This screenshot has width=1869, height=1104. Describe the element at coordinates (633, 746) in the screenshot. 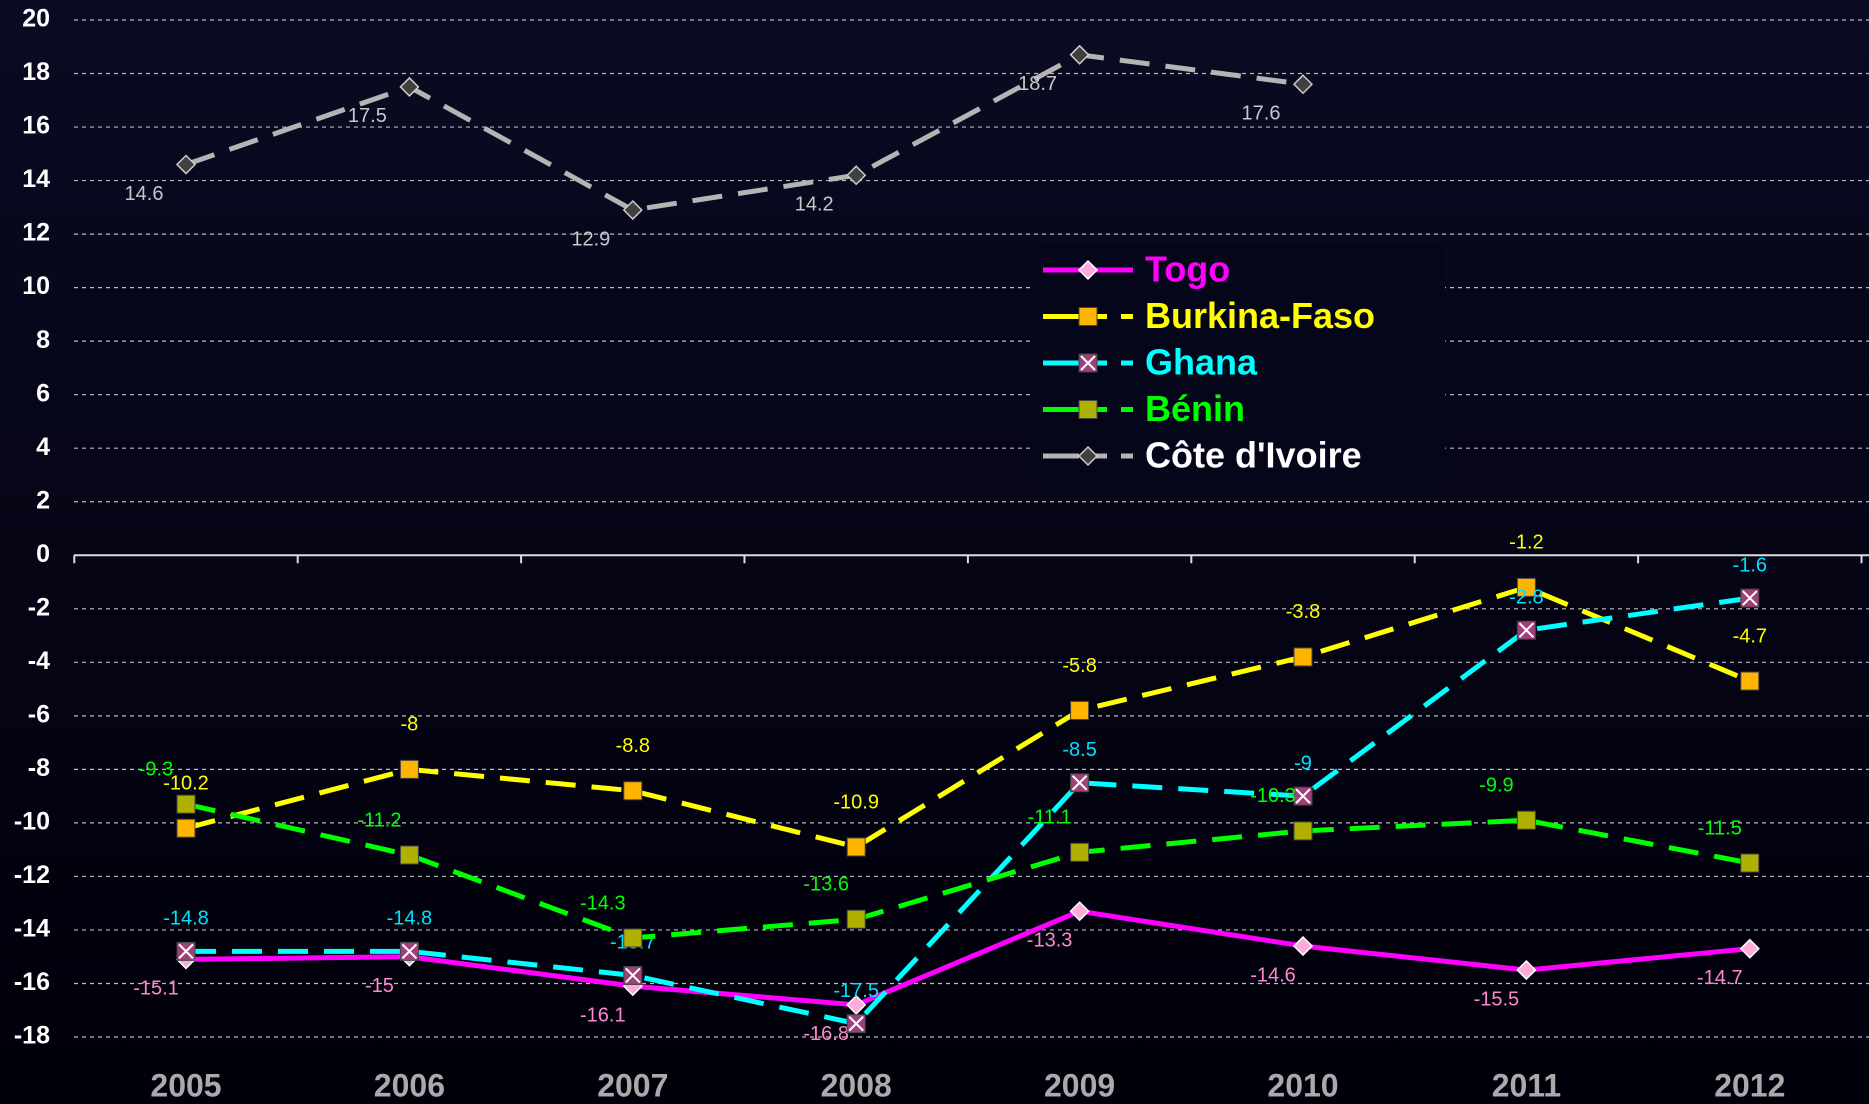

I see `data-label: -8.8` at that location.